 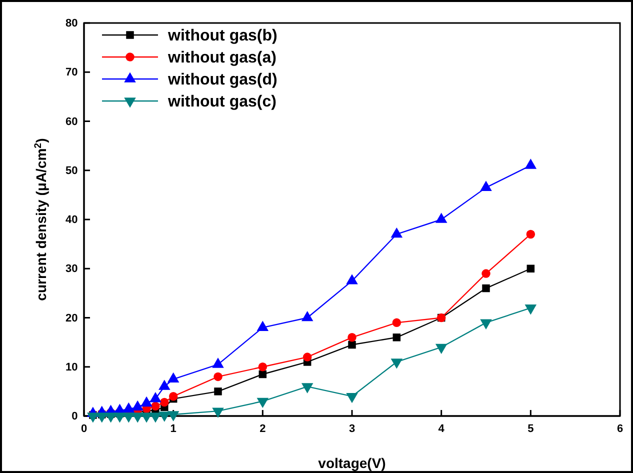 What do you see at coordinates (71, 220) in the screenshot?
I see `y-tick-label: 40` at bounding box center [71, 220].